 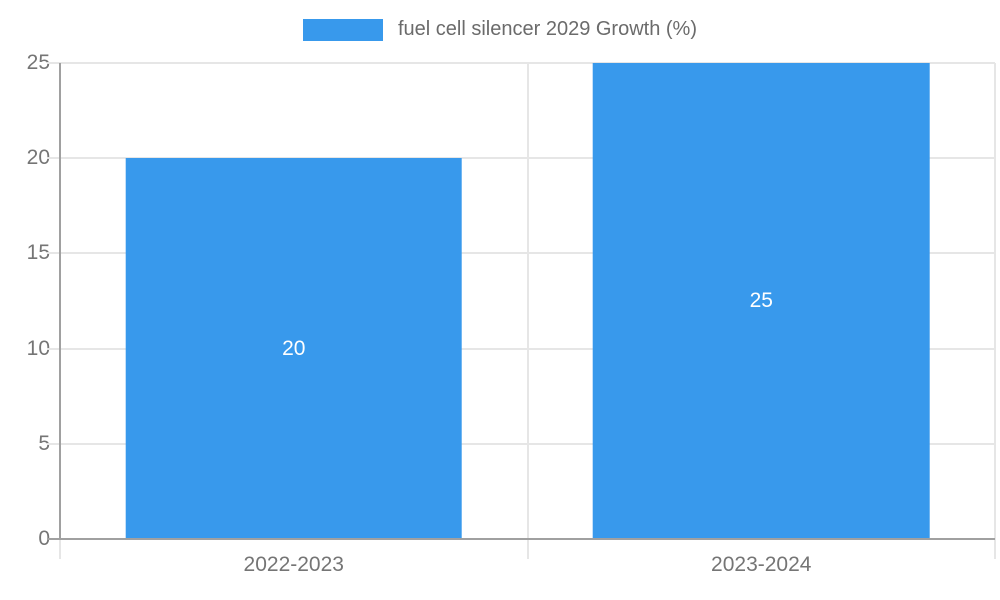 I want to click on x-tick-label: 2023-2024, so click(x=761, y=564).